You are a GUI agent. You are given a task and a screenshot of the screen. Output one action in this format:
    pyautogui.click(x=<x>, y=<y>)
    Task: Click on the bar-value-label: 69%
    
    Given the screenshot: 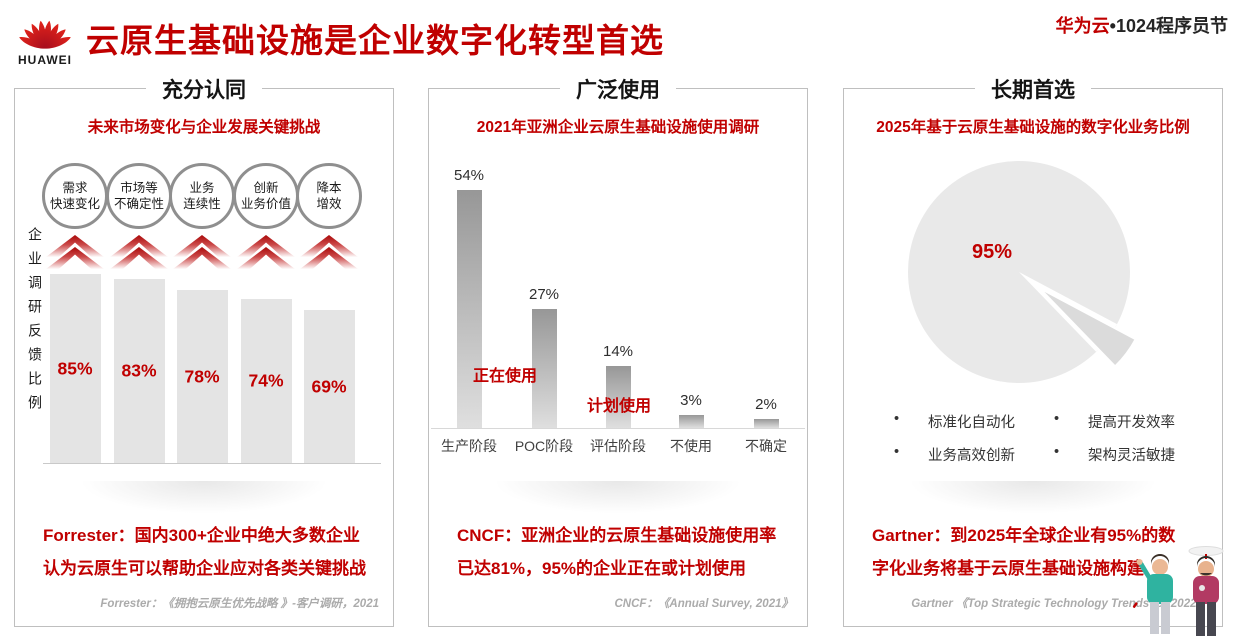 What is the action you would take?
    pyautogui.click(x=329, y=386)
    